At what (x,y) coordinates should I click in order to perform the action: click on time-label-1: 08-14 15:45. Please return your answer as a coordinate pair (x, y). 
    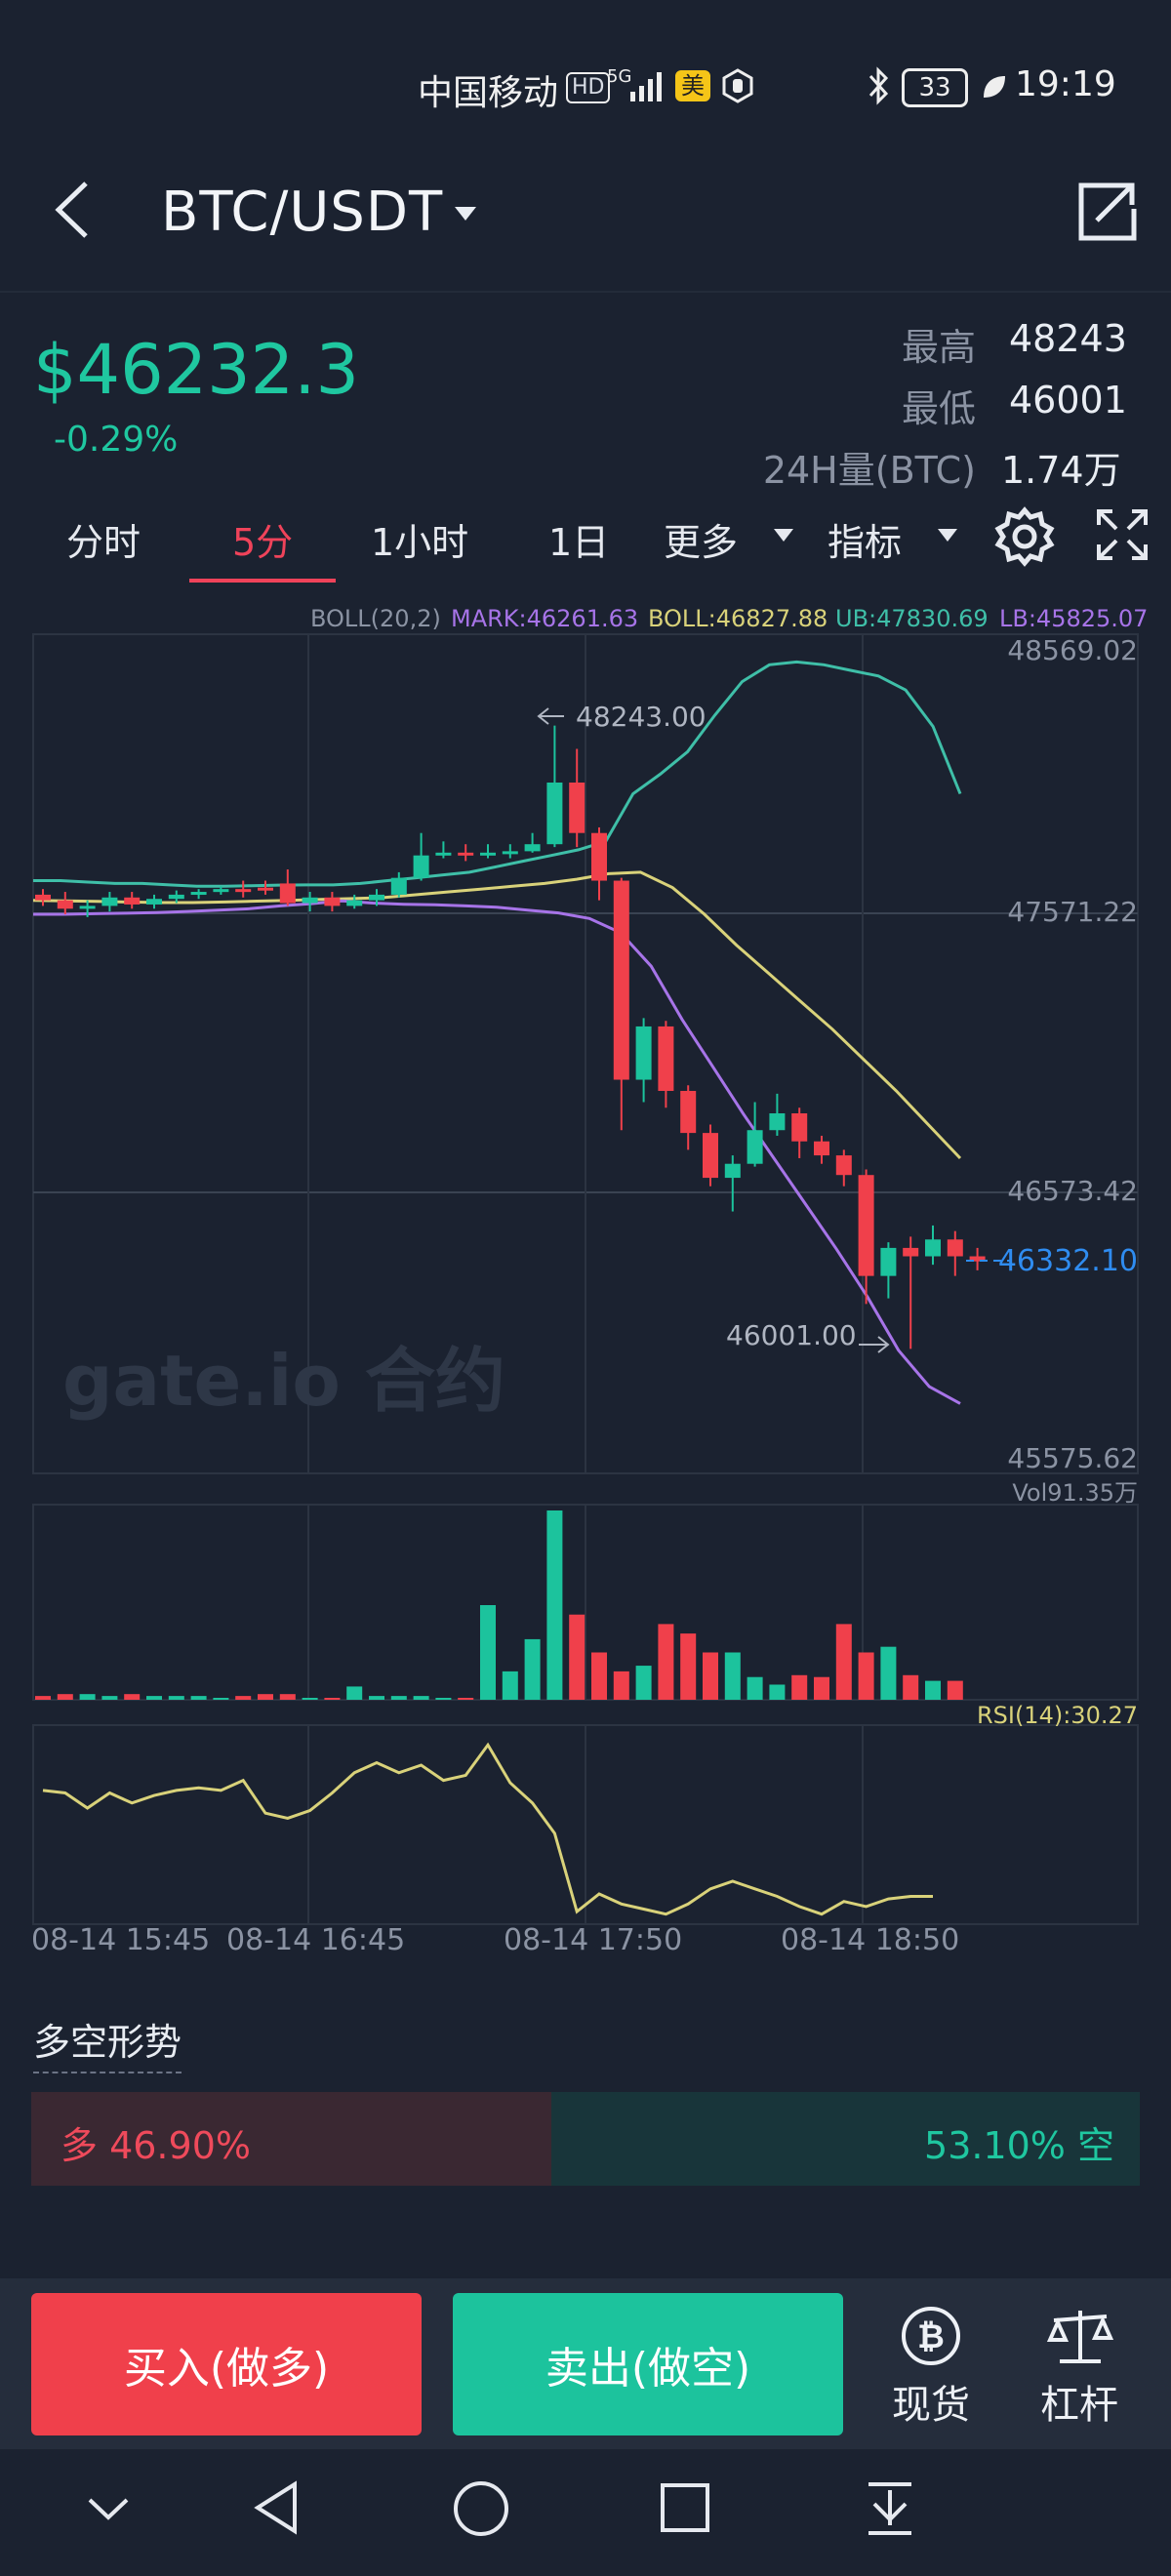
    Looking at the image, I should click on (120, 1940).